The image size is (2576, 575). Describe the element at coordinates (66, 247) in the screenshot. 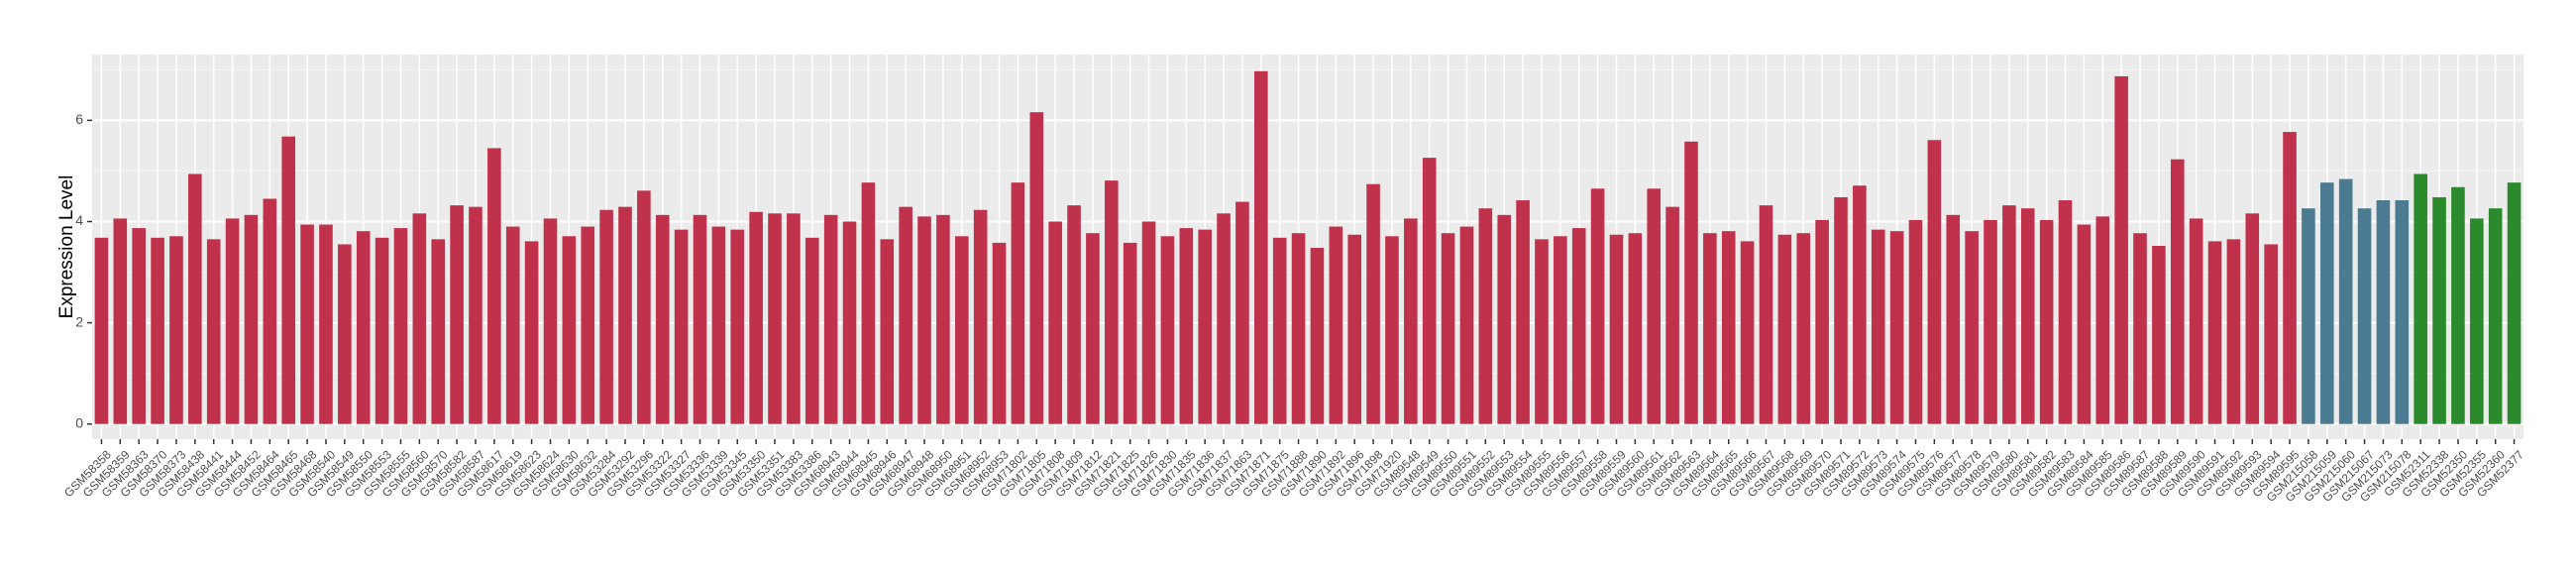

I see `y-axis-title: Expression Level` at that location.